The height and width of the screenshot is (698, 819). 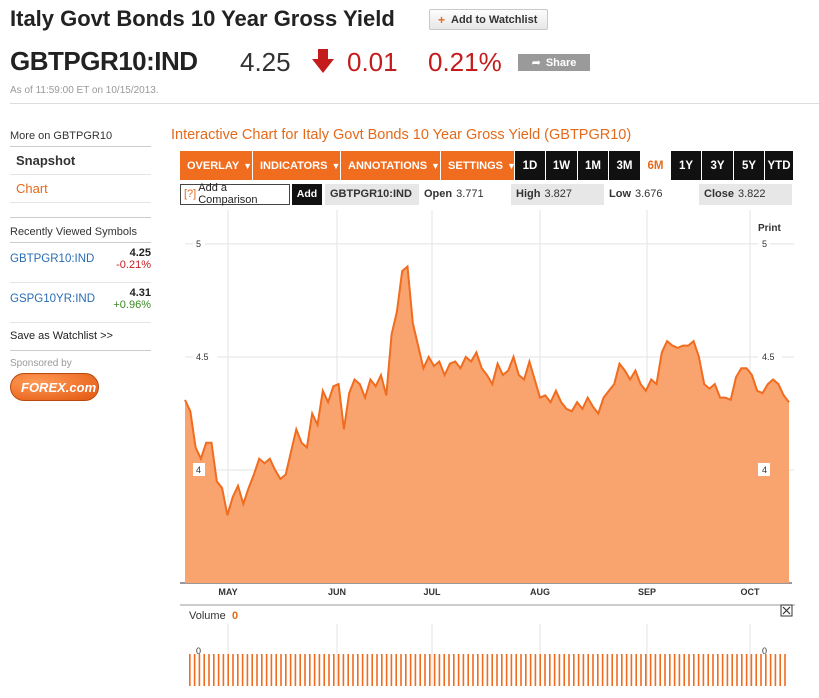 What do you see at coordinates (388, 165) in the screenshot?
I see `annotations-label: ANNOTATIONS` at bounding box center [388, 165].